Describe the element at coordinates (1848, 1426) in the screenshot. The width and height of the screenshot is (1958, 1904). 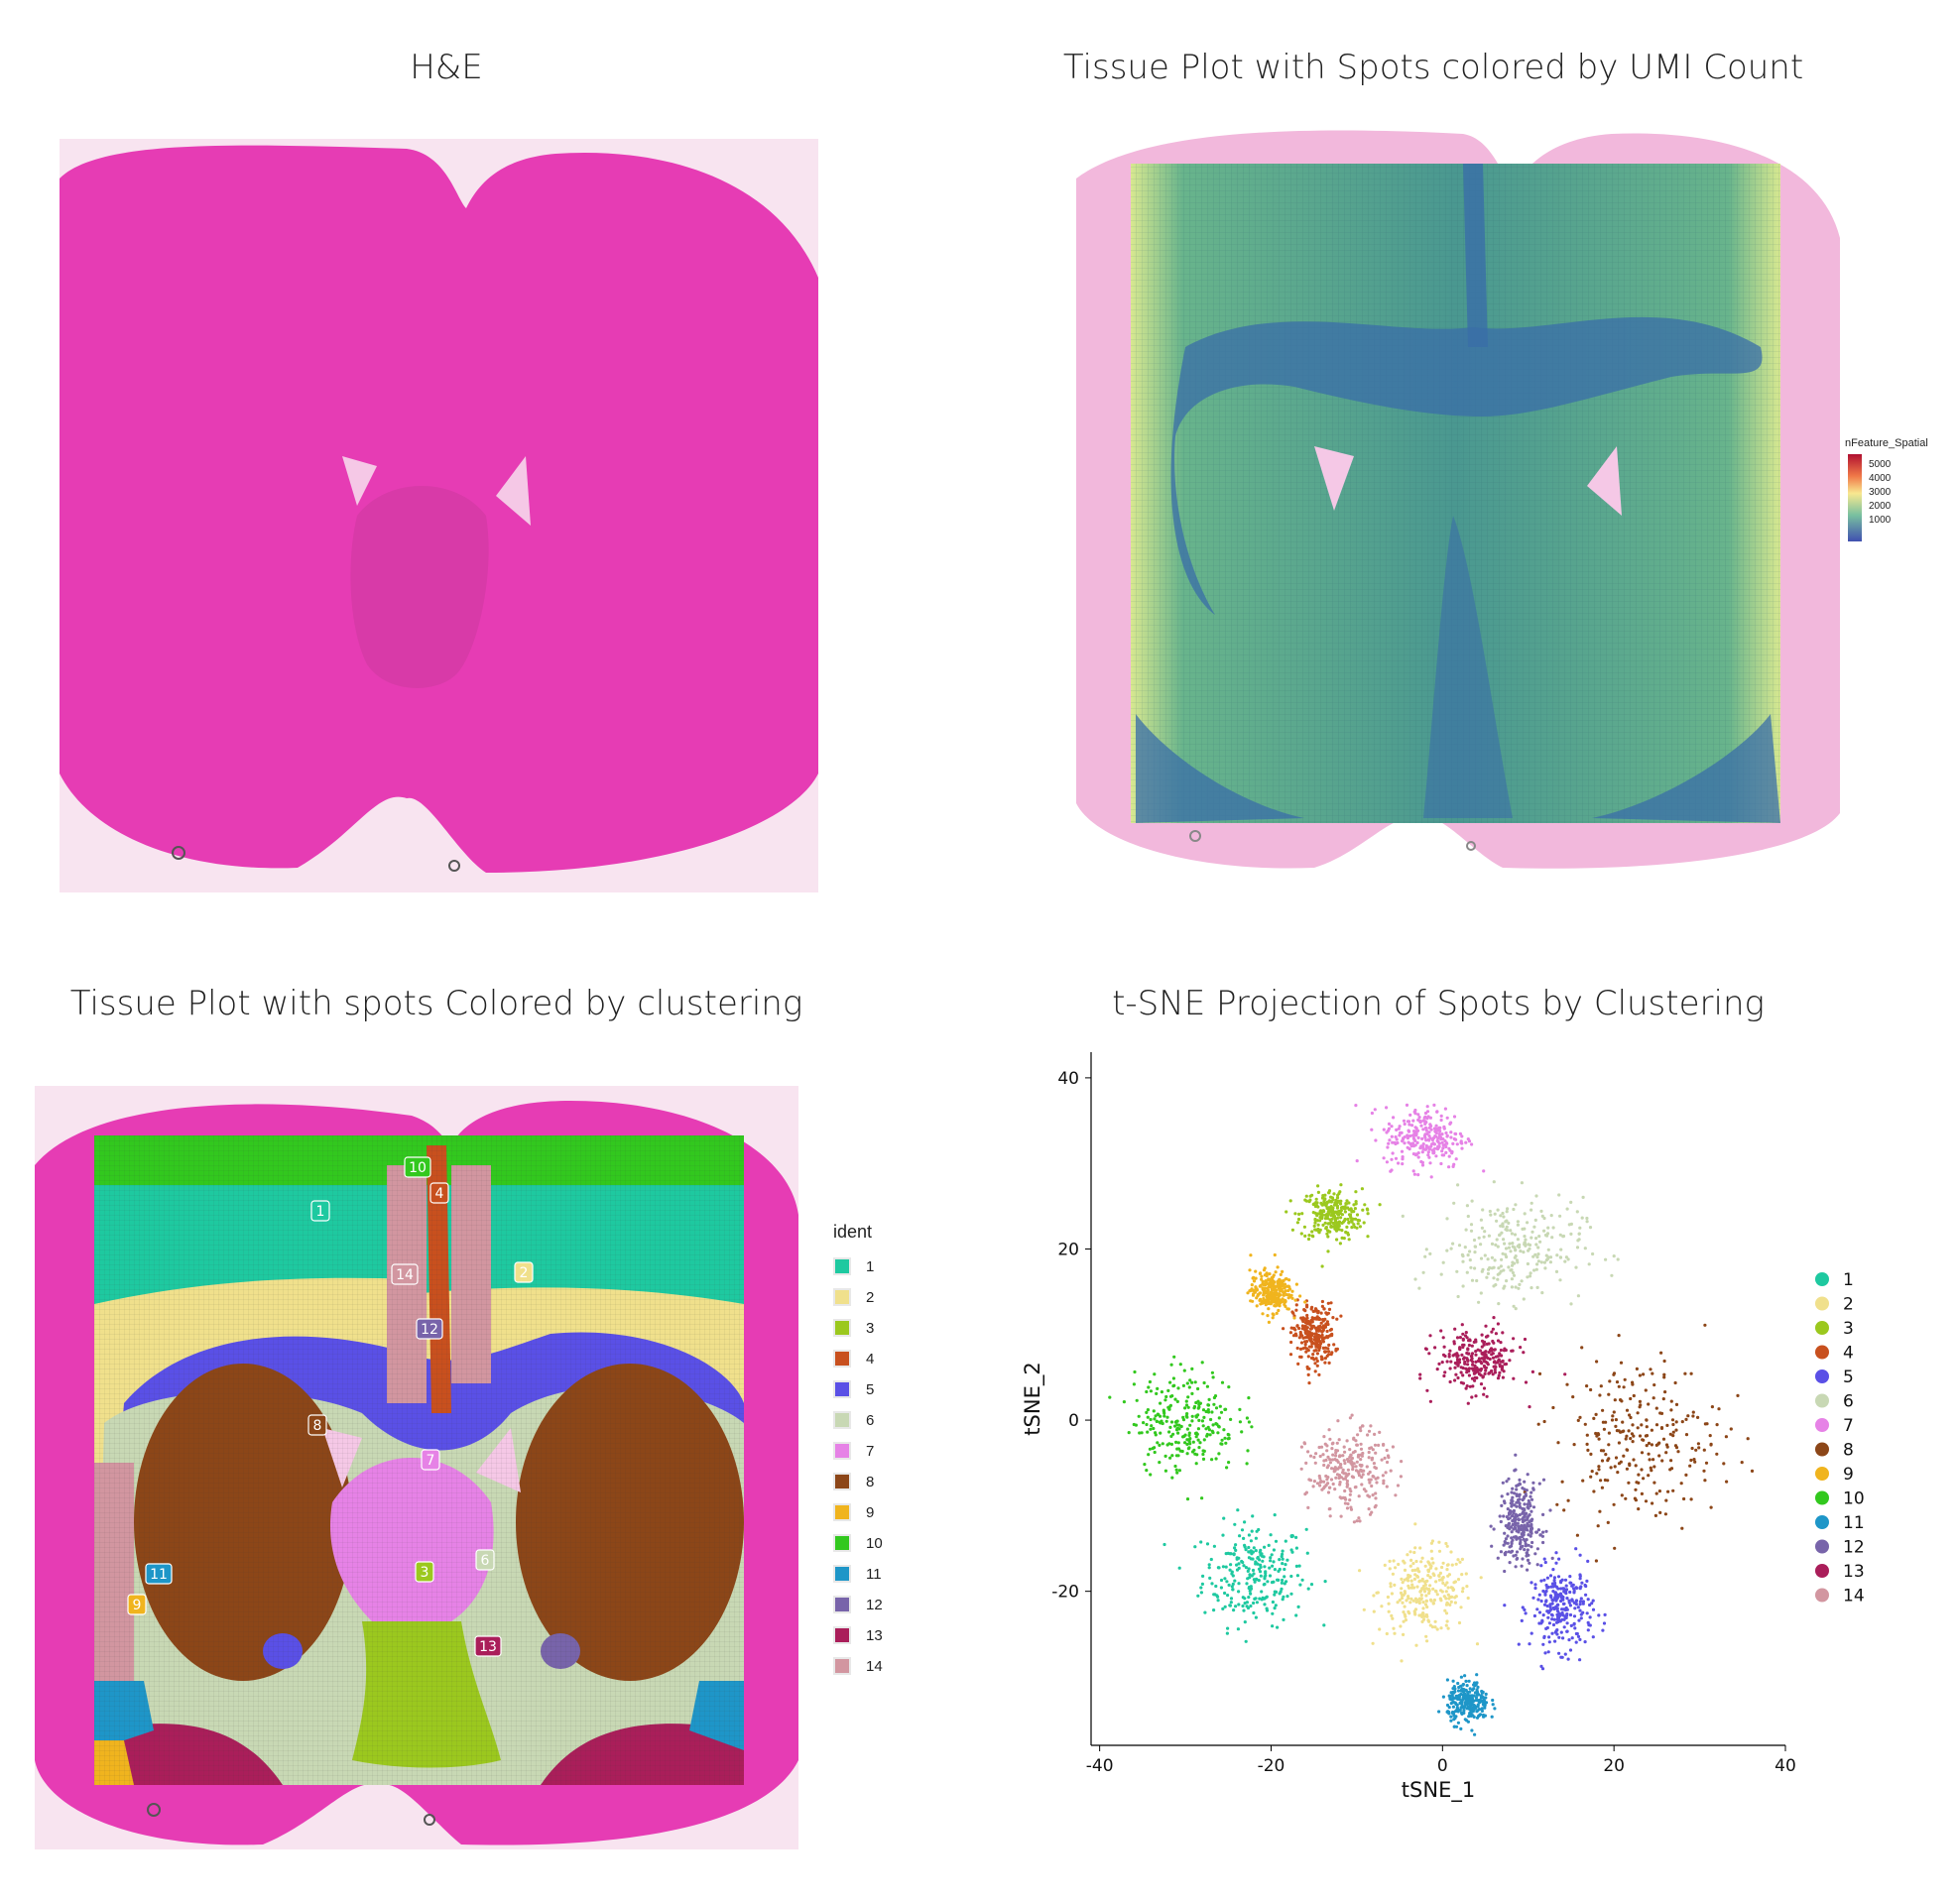
I see `tsne-legend-label: 7` at that location.